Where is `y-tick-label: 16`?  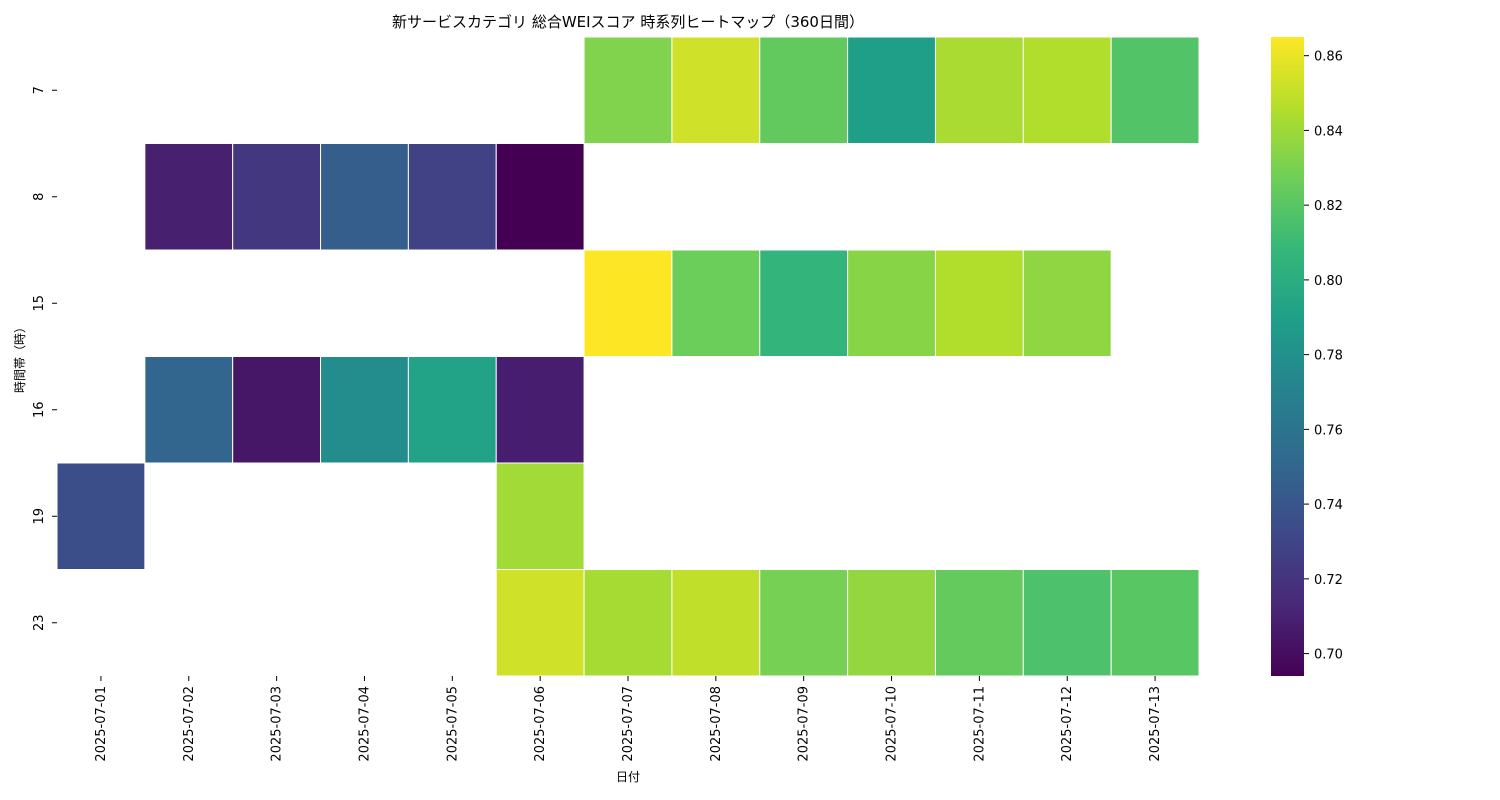
y-tick-label: 16 is located at coordinates (39, 409).